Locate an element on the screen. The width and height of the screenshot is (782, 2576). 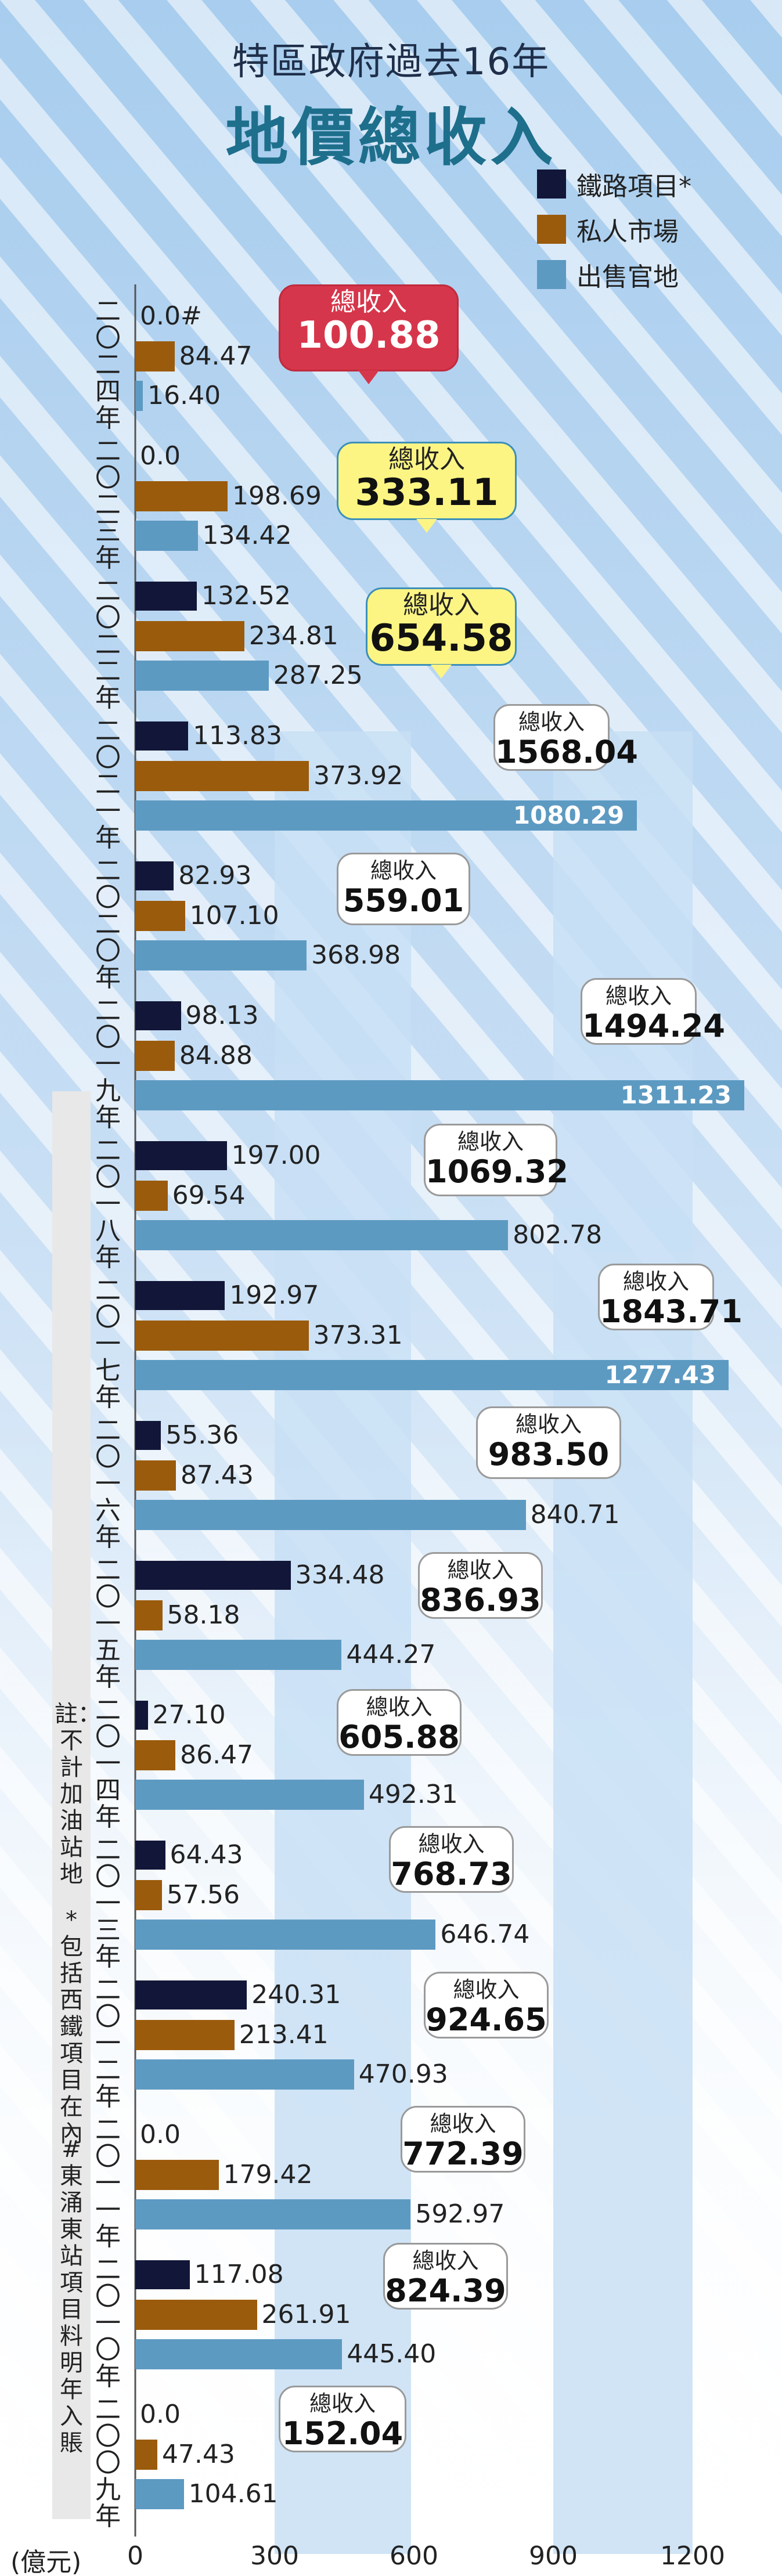
value-label: 58.18 is located at coordinates (203, 1615).